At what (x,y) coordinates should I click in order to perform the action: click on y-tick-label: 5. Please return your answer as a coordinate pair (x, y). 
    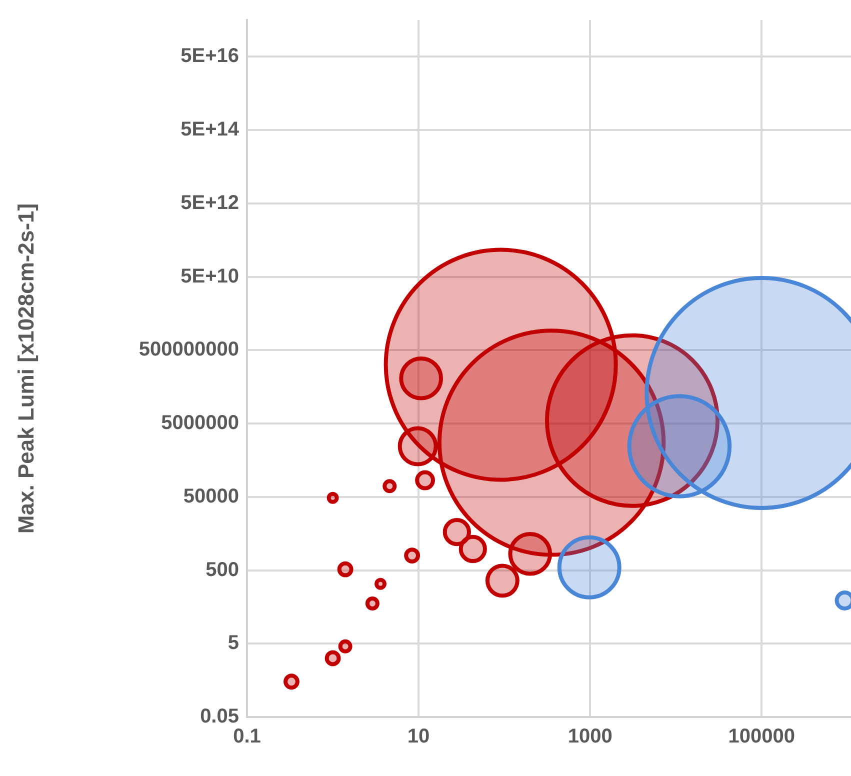
    Looking at the image, I should click on (233, 643).